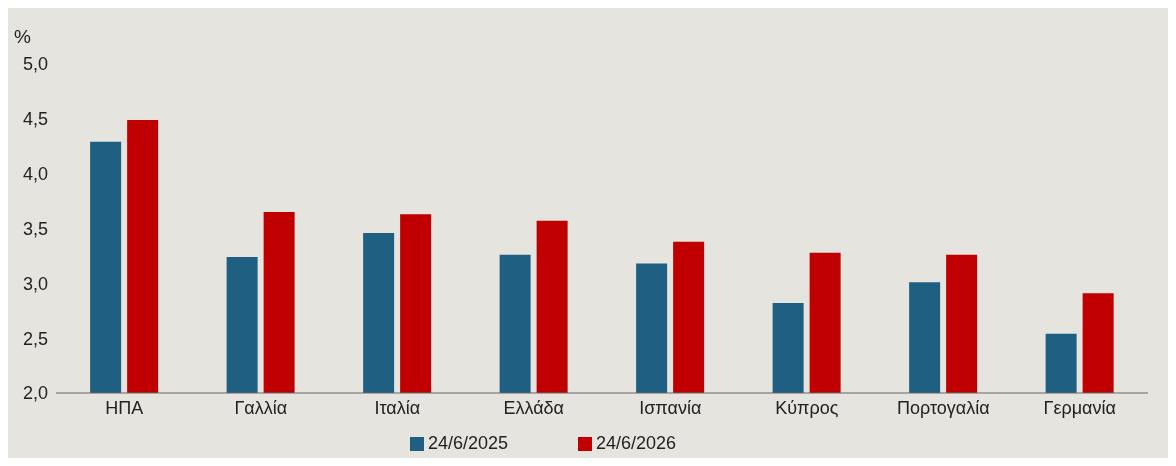 This screenshot has width=1176, height=466. What do you see at coordinates (35, 228) in the screenshot?
I see `y-tick-label: 3,5` at bounding box center [35, 228].